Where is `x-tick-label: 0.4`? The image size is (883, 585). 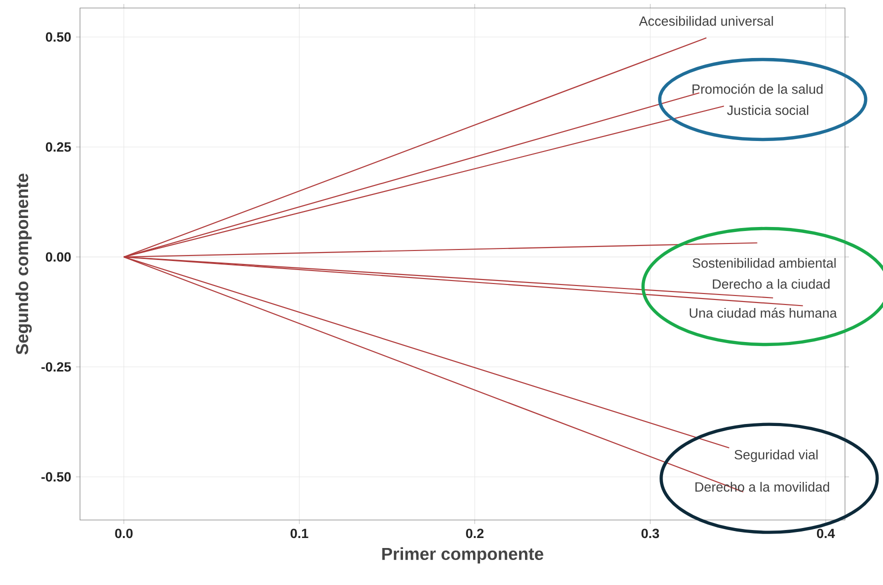 x-tick-label: 0.4 is located at coordinates (825, 533).